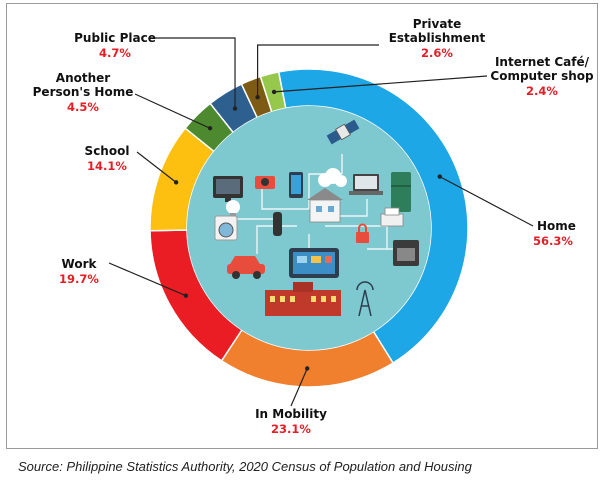 This screenshot has width=608, height=488. I want to click on category-label: Home, so click(556, 226).